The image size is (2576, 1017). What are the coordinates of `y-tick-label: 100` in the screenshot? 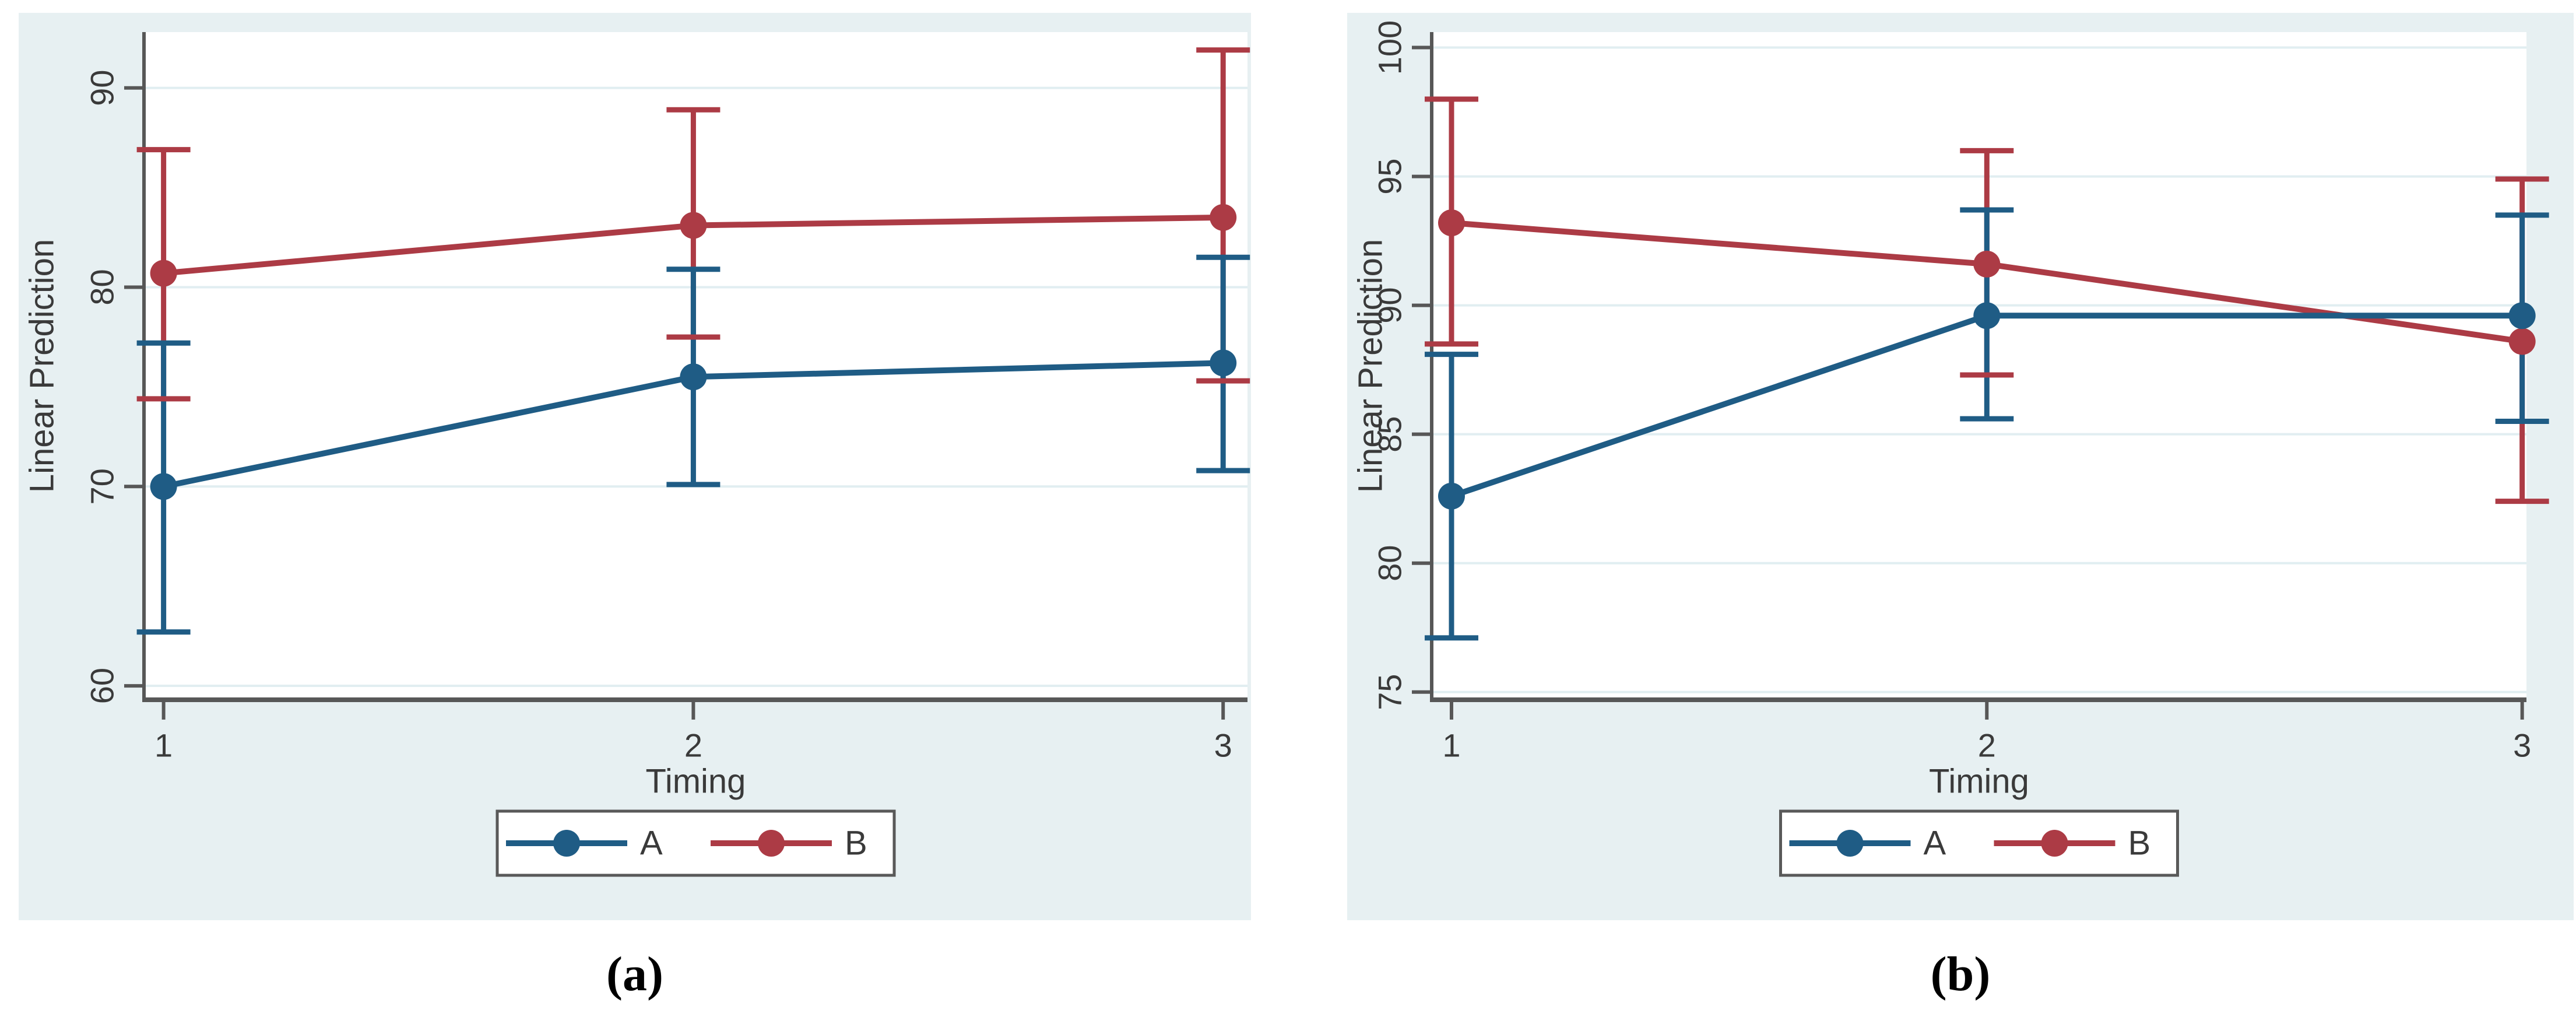 It's located at (1390, 47).